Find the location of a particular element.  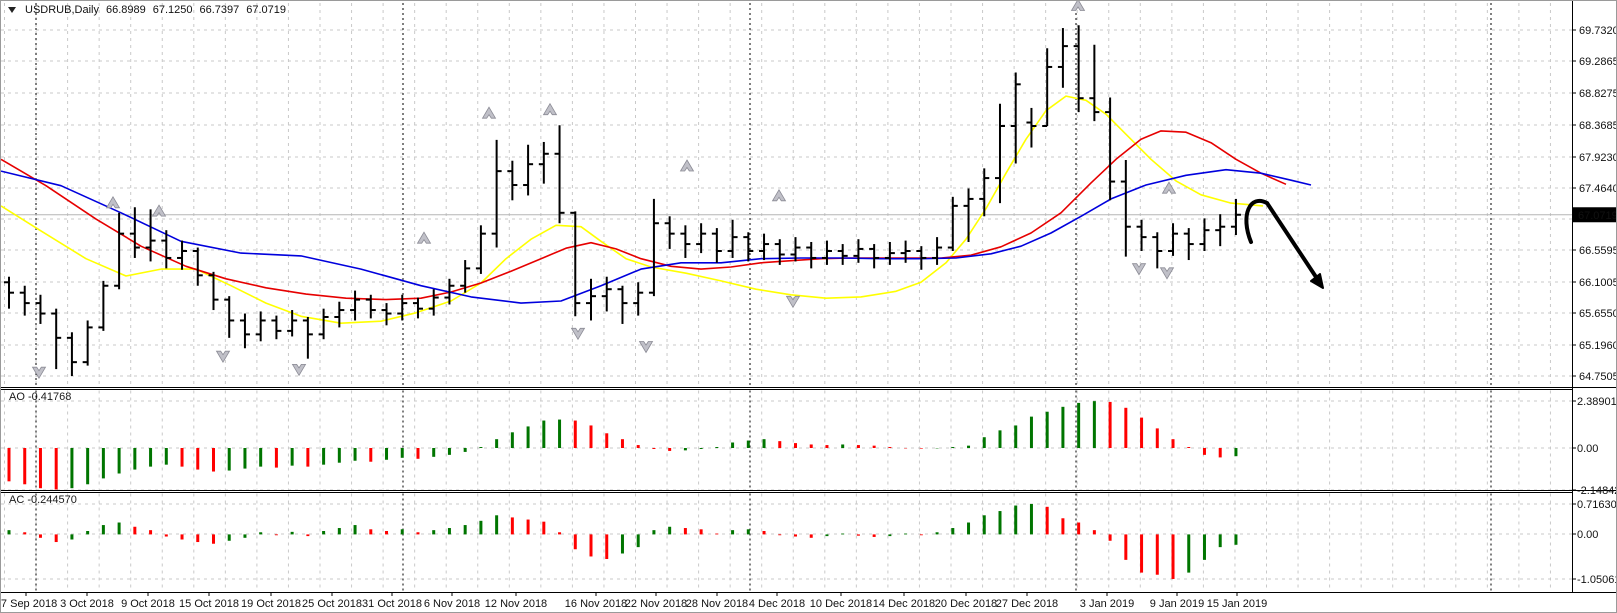

svg-text: 15 Oct 2018 is located at coordinates (209, 604).